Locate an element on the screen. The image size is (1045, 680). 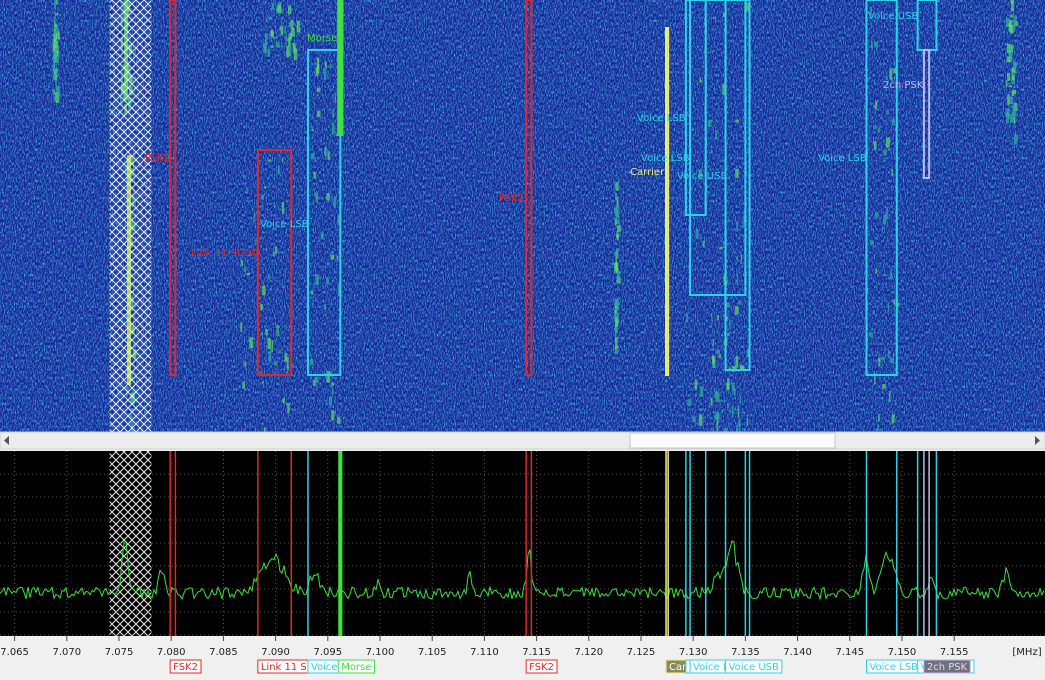
scroll-thumb is located at coordinates (732, 440).